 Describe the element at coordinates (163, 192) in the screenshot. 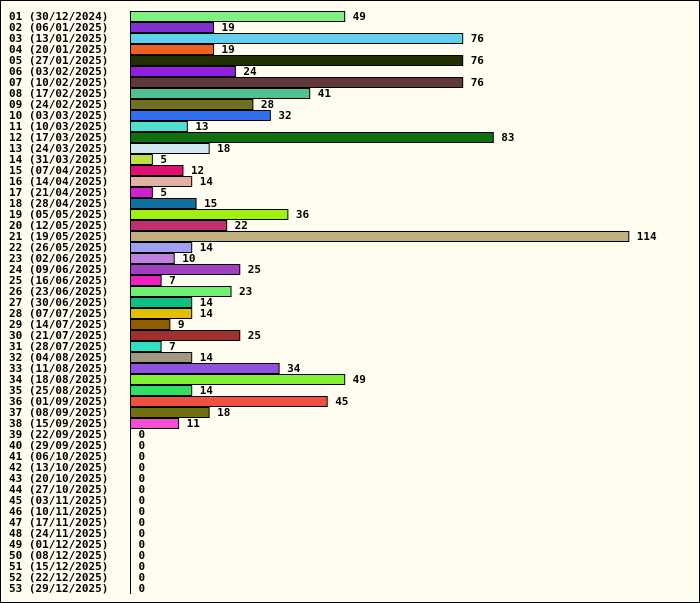

I see `value-label: 5` at that location.